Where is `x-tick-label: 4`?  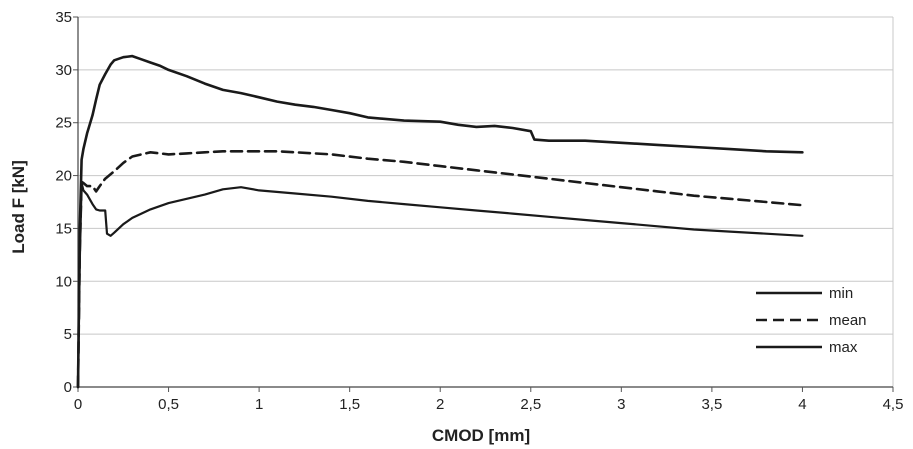 x-tick-label: 4 is located at coordinates (802, 404).